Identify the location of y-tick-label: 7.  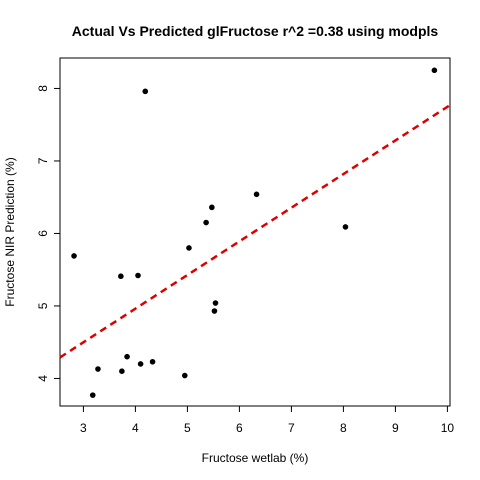
(43, 160).